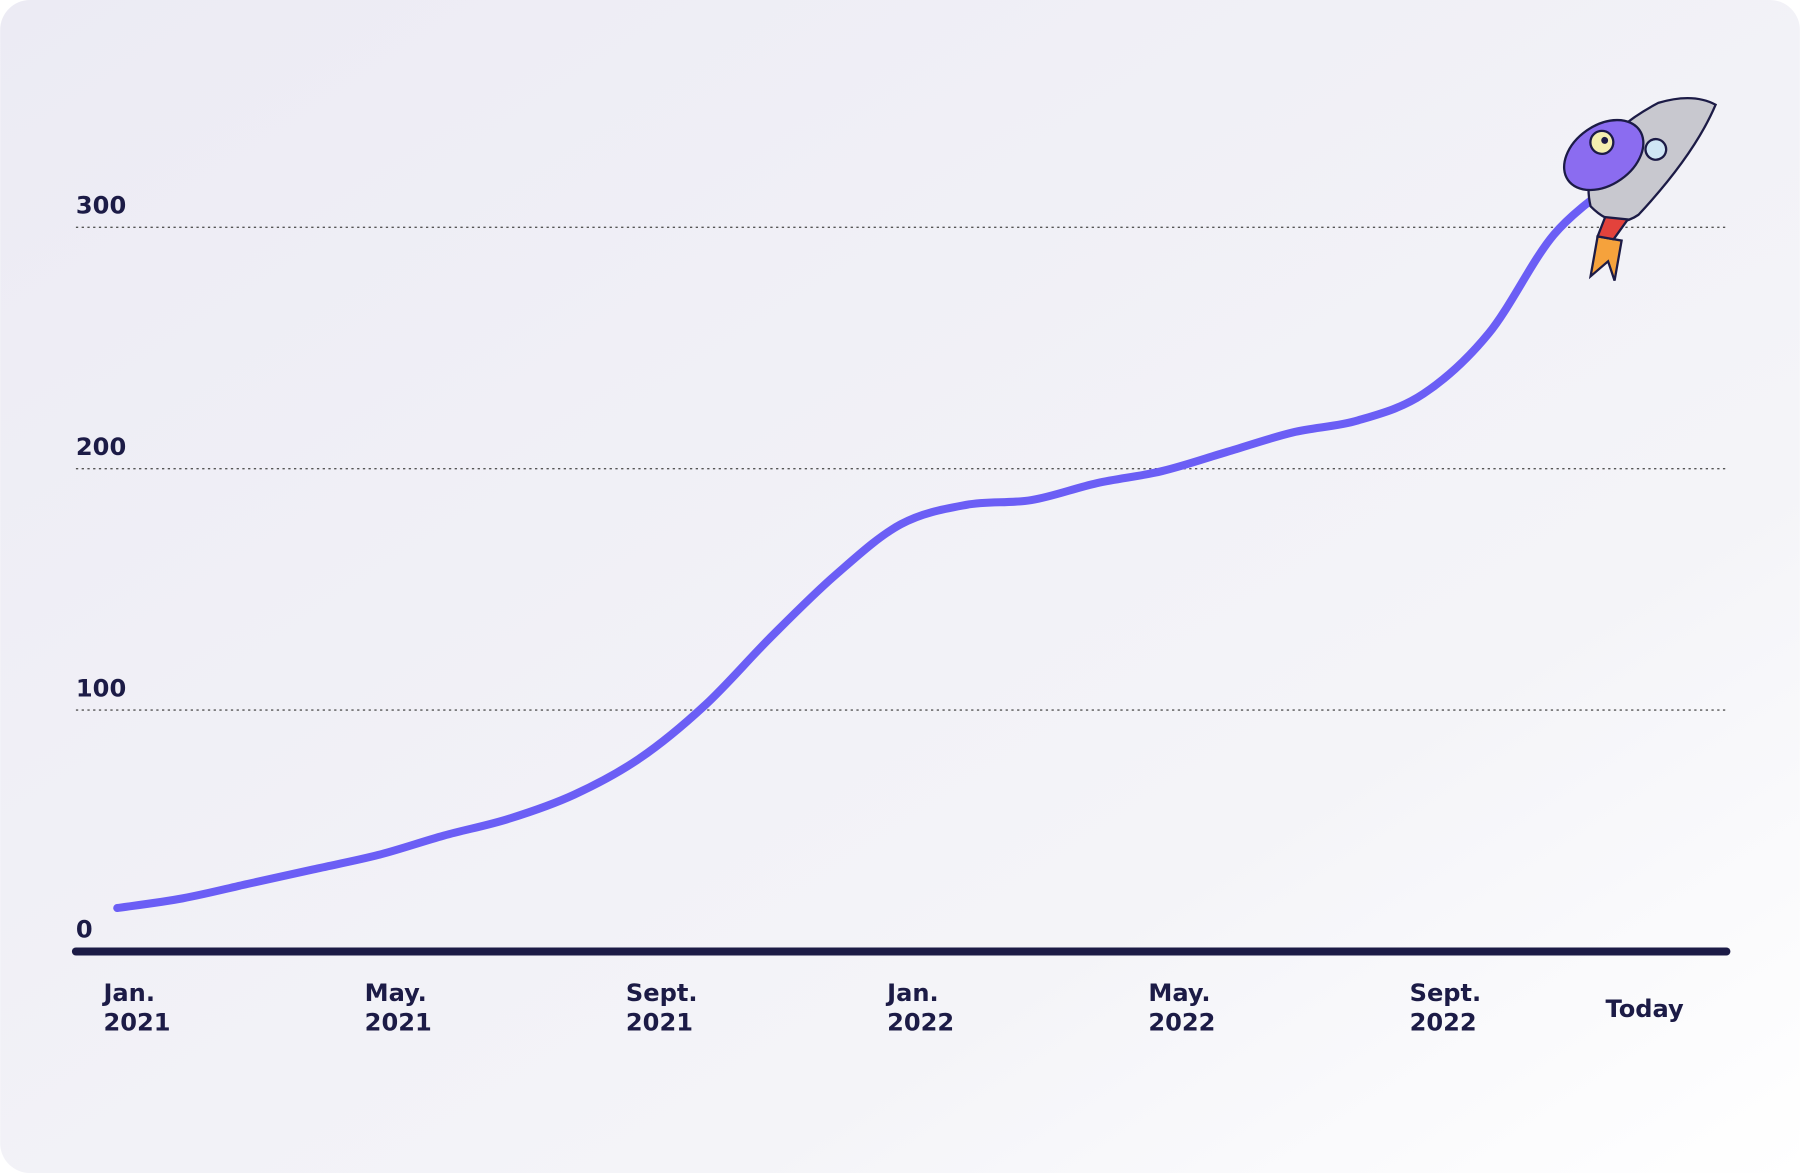 The image size is (1800, 1173). I want to click on x-tick-label: Sept. 2022, so click(1450, 1008).